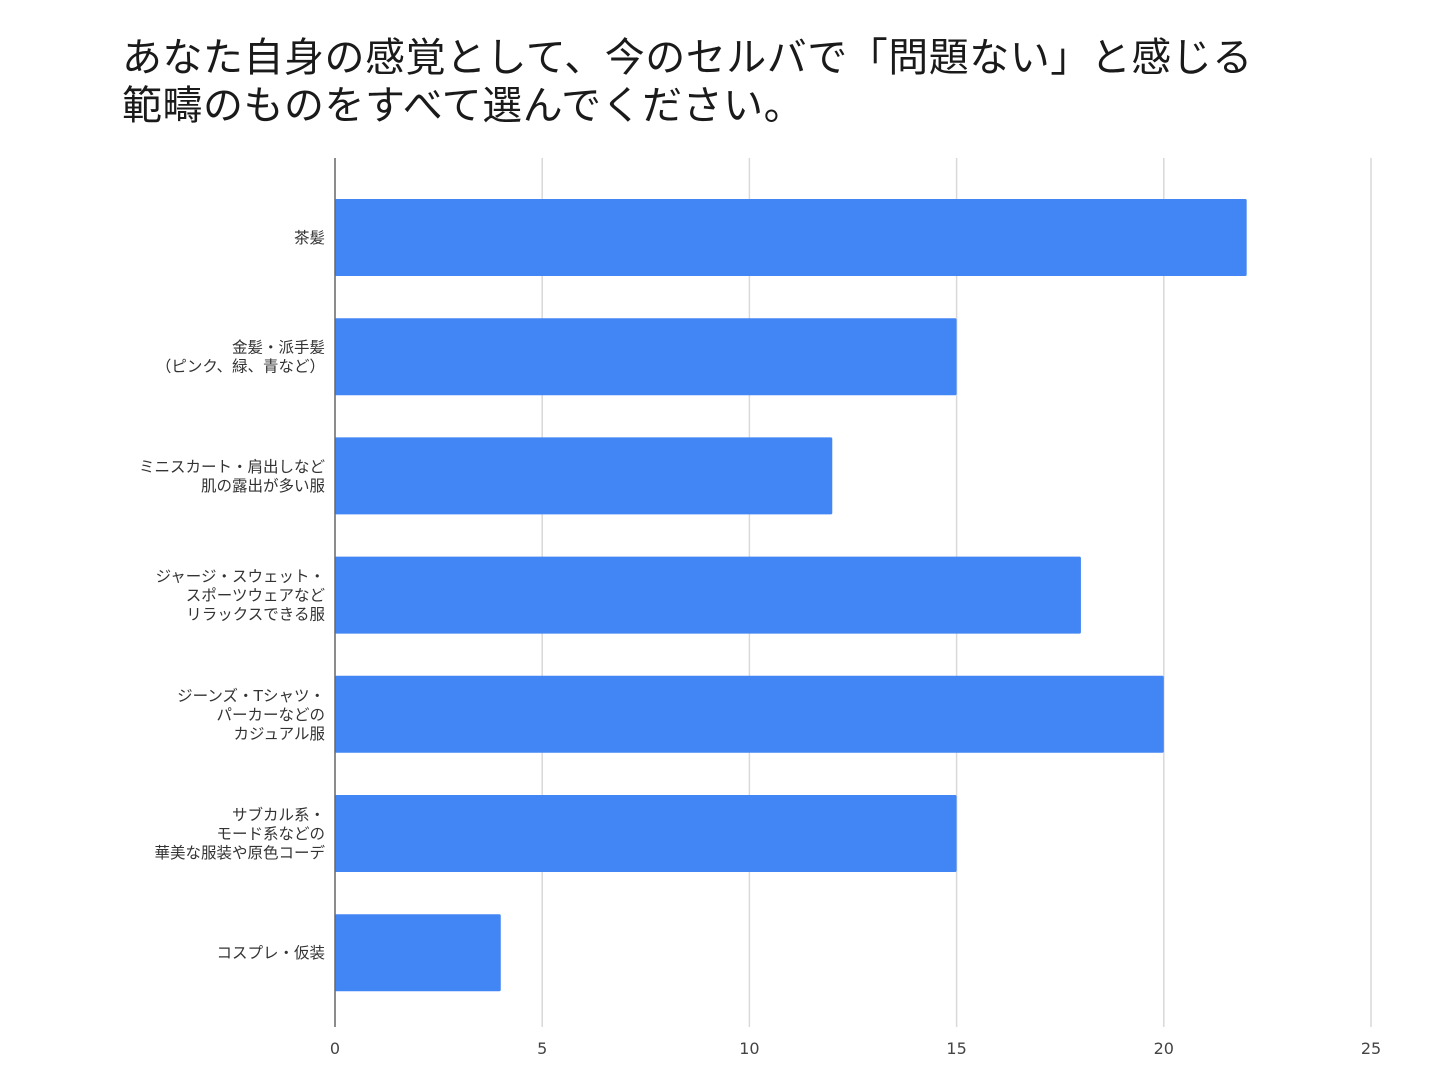 The height and width of the screenshot is (1080, 1440). I want to click on category-label-line: カジュアル服, so click(280, 734).